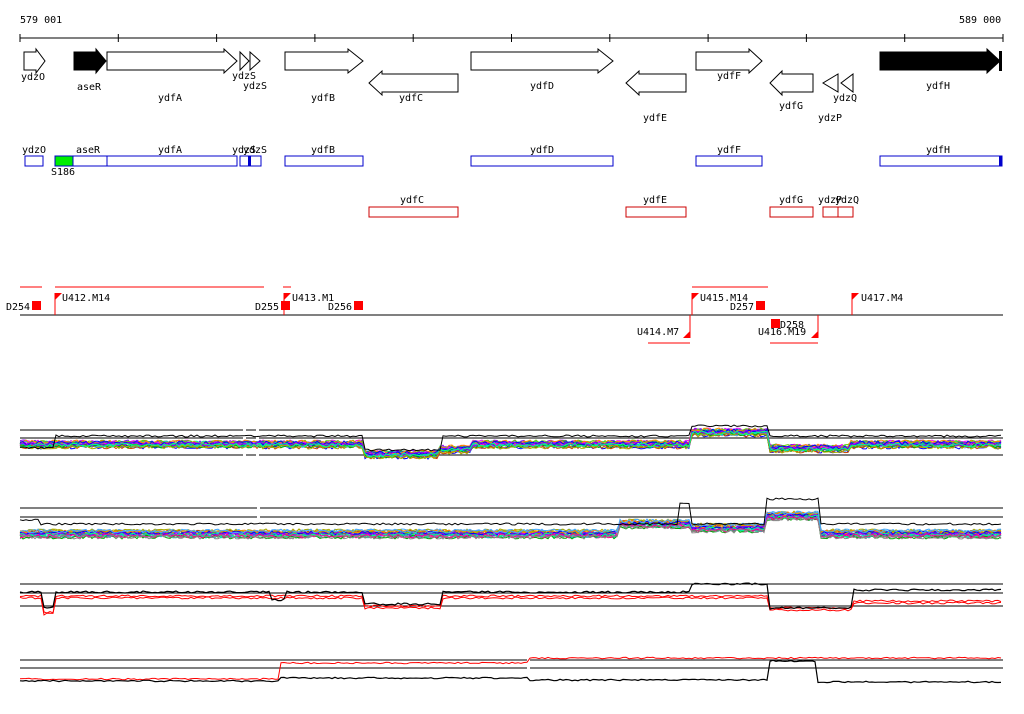 This screenshot has height=714, width=1024. I want to click on gene-arrow-ydfB, so click(324, 61).